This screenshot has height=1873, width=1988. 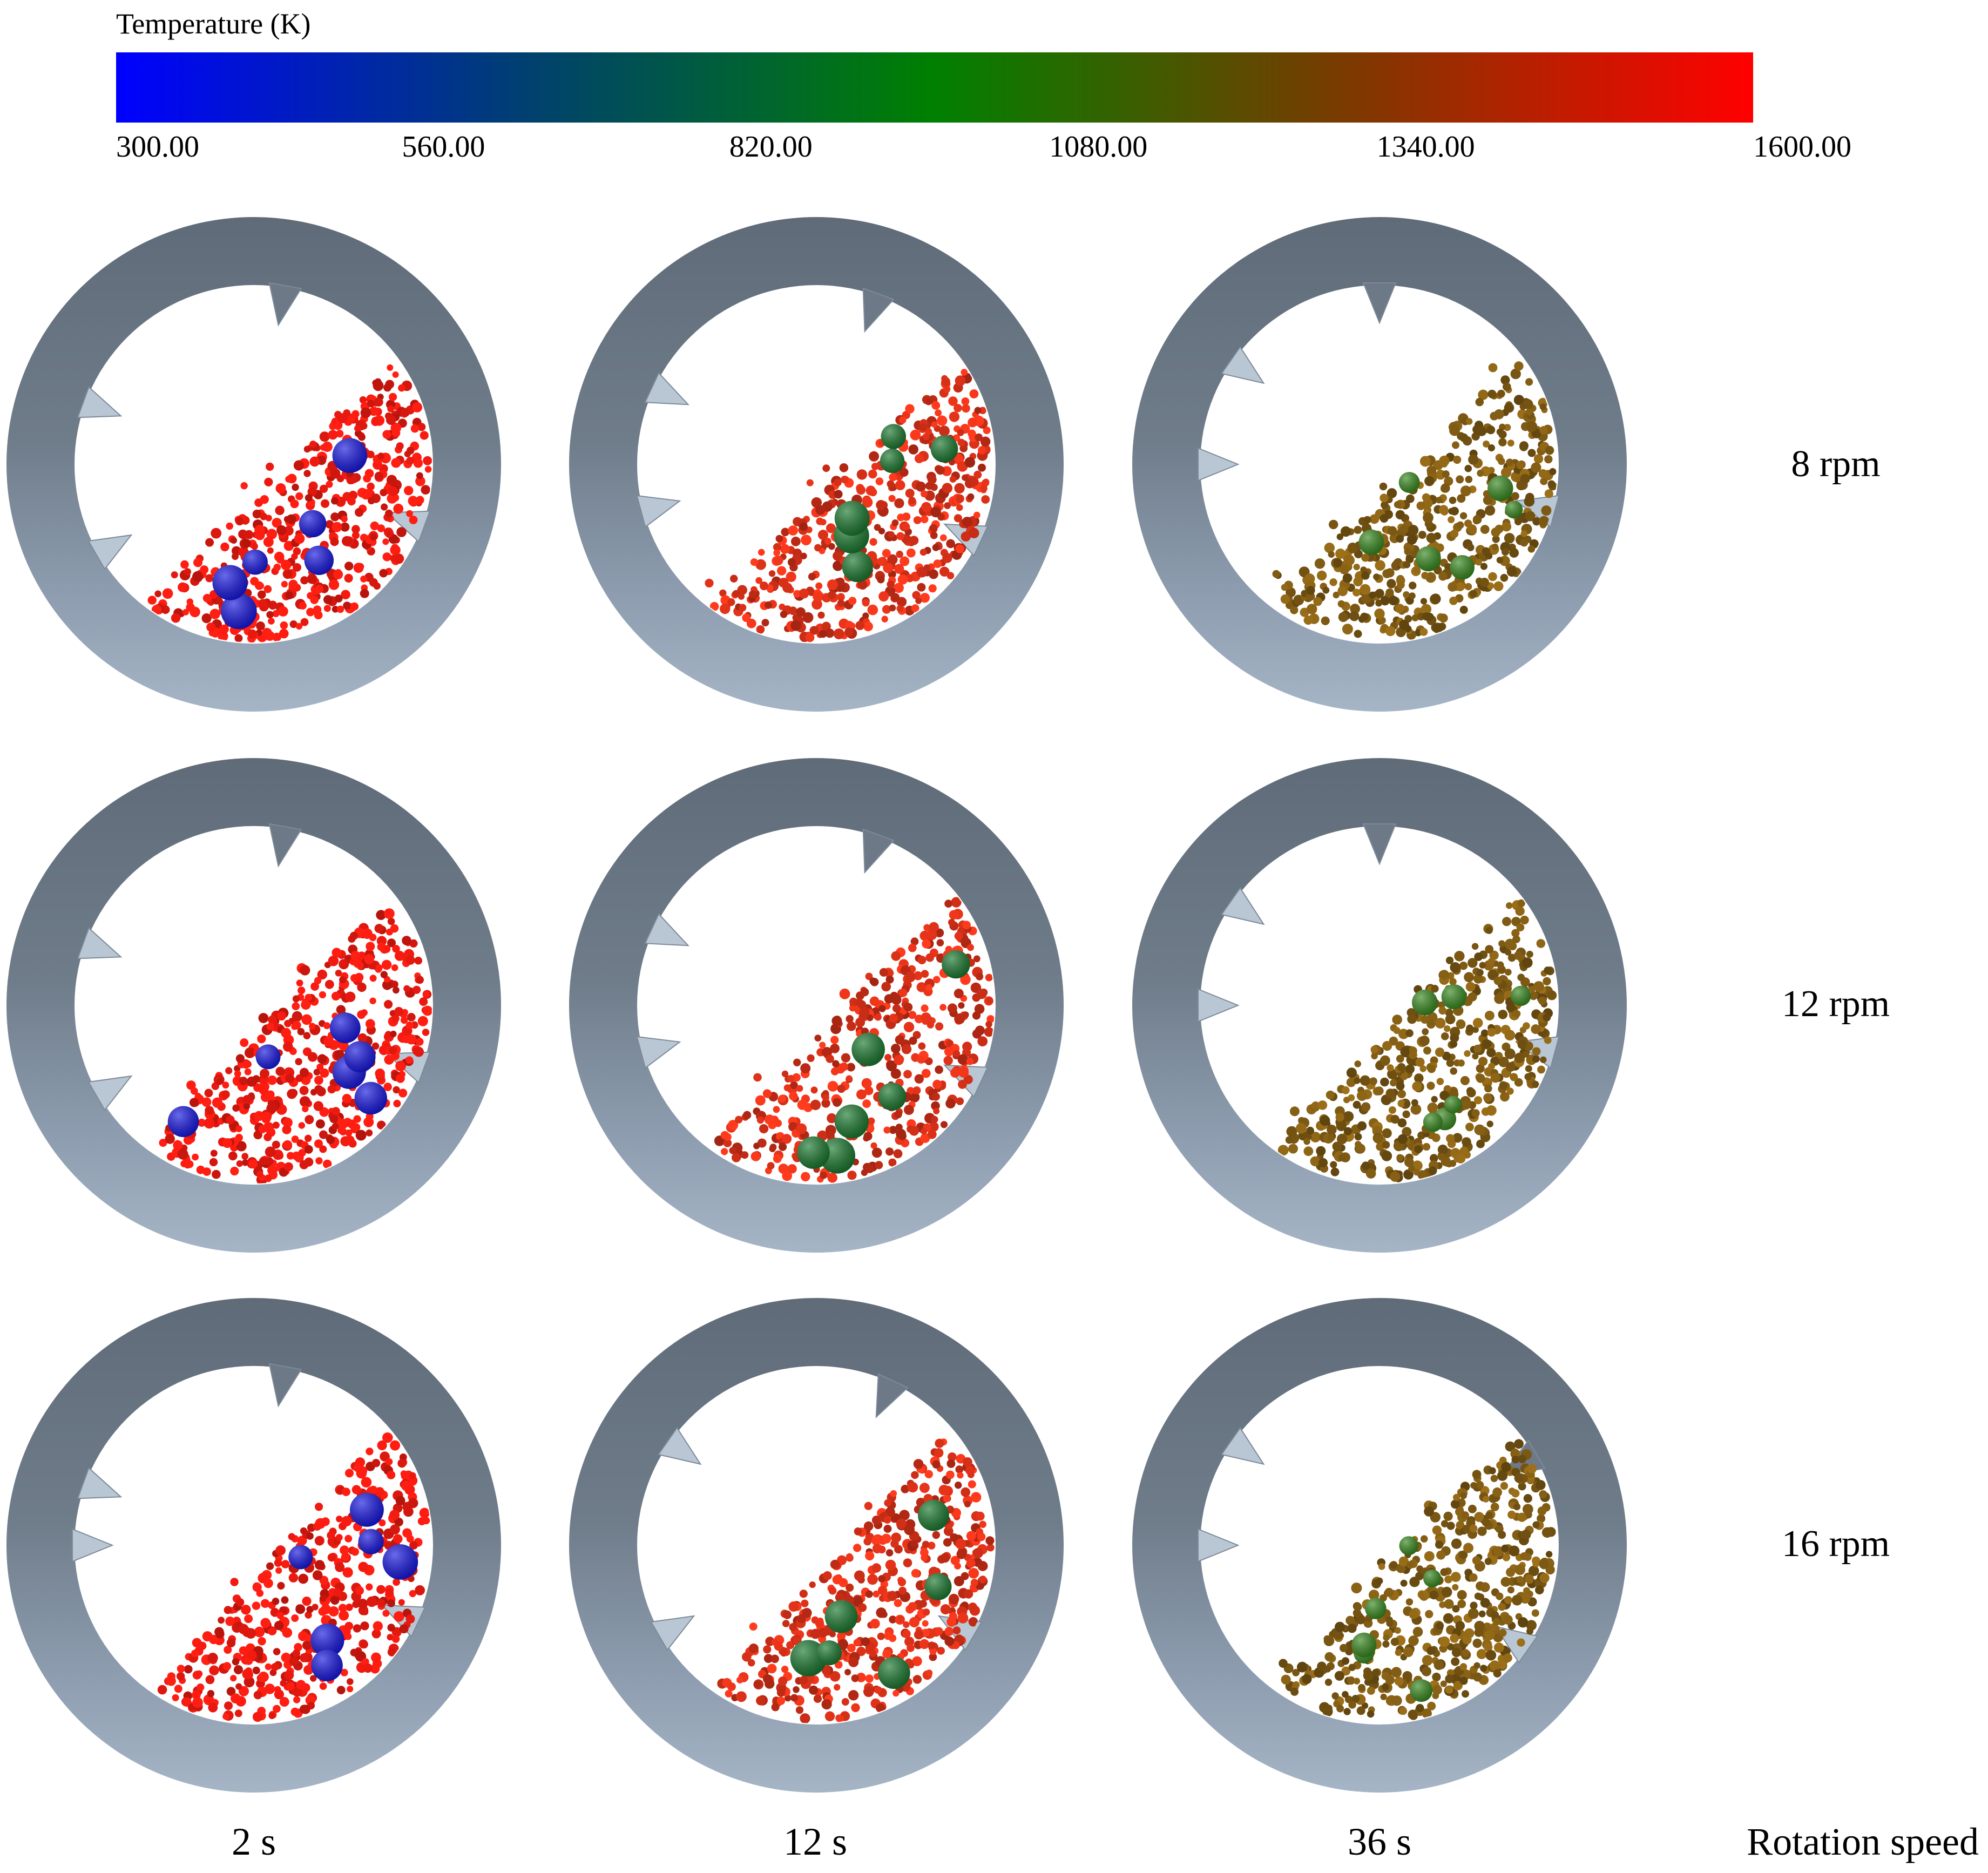 What do you see at coordinates (157, 147) in the screenshot?
I see `colorbar-tick-label: 300.00` at bounding box center [157, 147].